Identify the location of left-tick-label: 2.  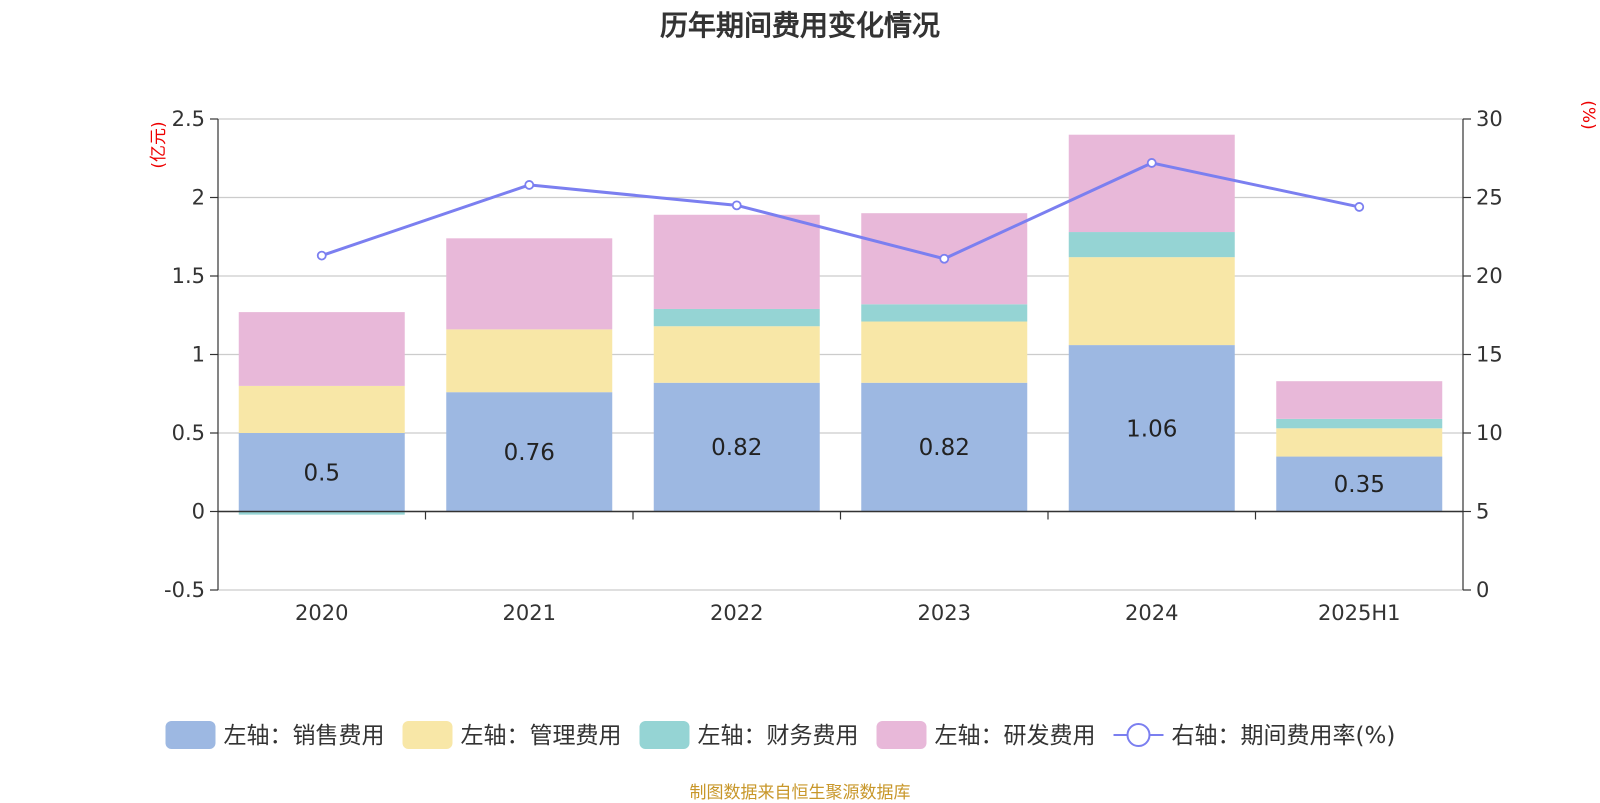
(198, 198).